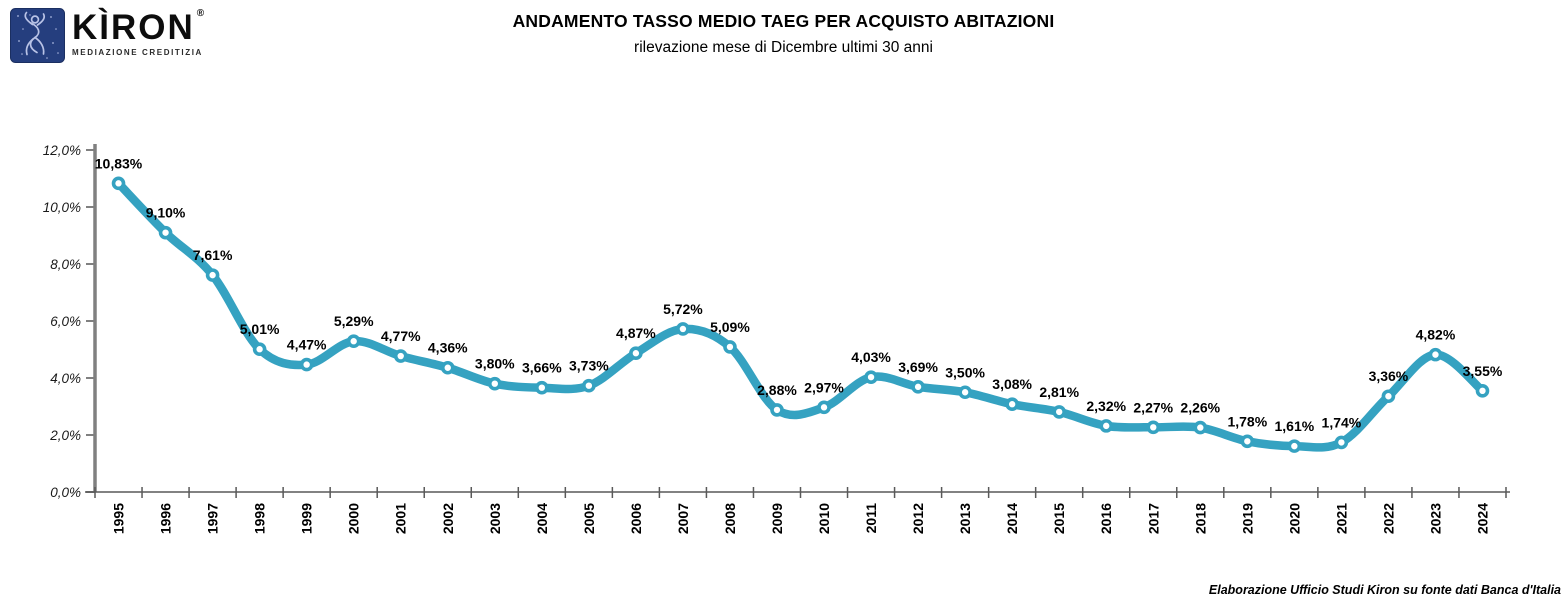 Image resolution: width=1567 pixels, height=606 pixels. I want to click on data-point-label: 1,61%, so click(1294, 426).